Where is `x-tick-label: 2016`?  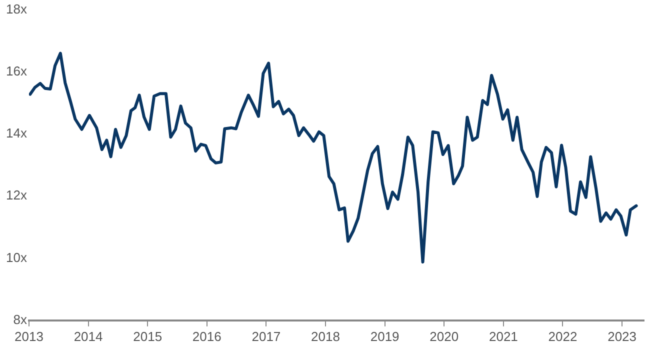 x-tick-label: 2016 is located at coordinates (207, 336).